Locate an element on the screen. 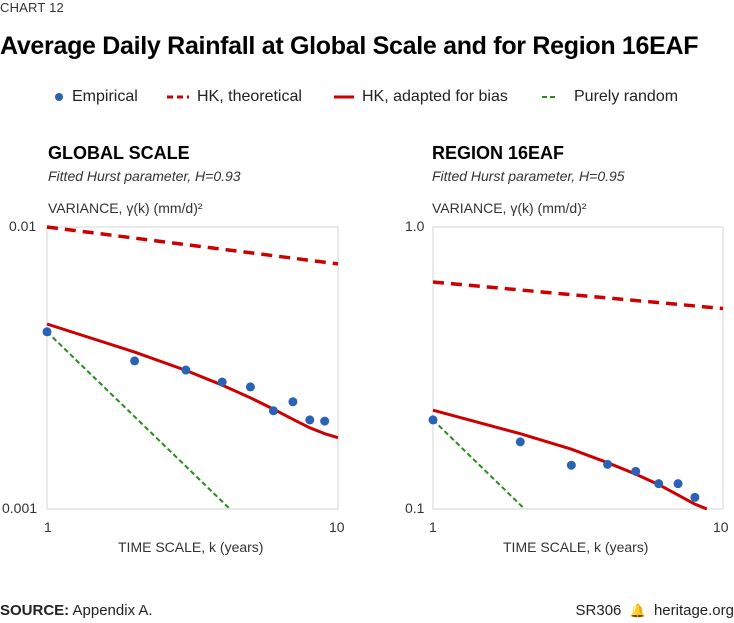 The image size is (734, 623). y-axis-label-region: VARIANCE, γ(k) (mm/d)² is located at coordinates (509, 208).